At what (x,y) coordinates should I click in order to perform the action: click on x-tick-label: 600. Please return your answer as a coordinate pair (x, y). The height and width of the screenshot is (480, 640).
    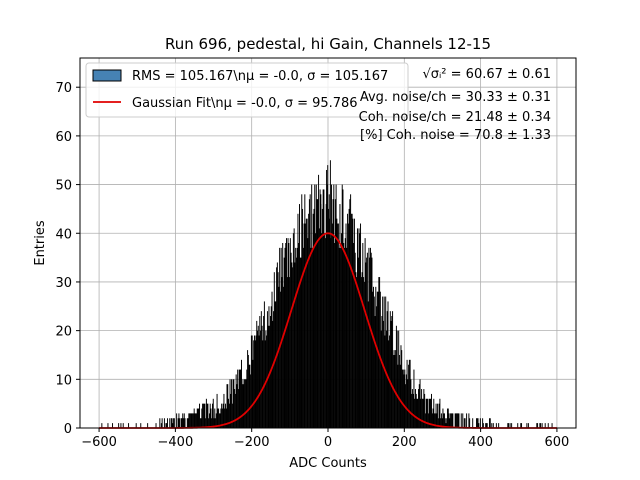
    Looking at the image, I should click on (557, 442).